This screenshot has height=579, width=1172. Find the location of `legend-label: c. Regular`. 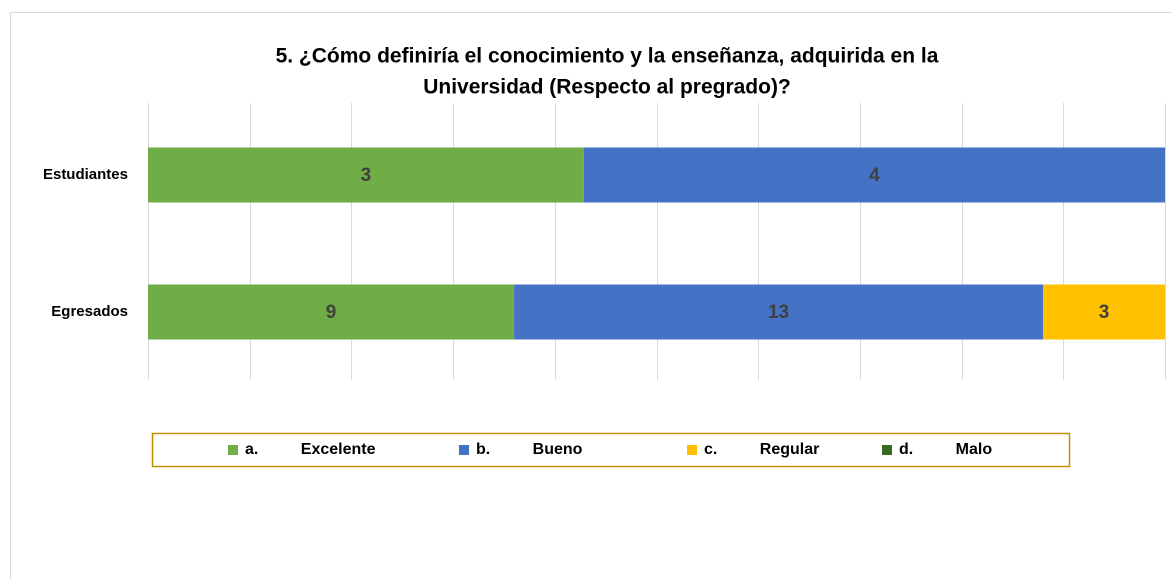

legend-label: c. Regular is located at coordinates (761, 449).